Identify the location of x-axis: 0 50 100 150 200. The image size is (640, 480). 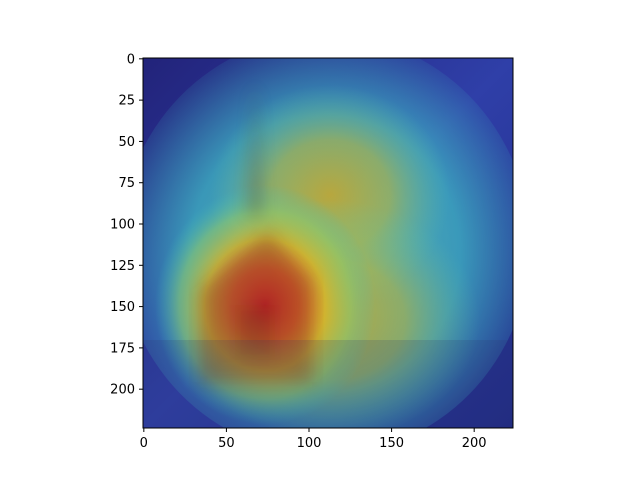
(313, 439).